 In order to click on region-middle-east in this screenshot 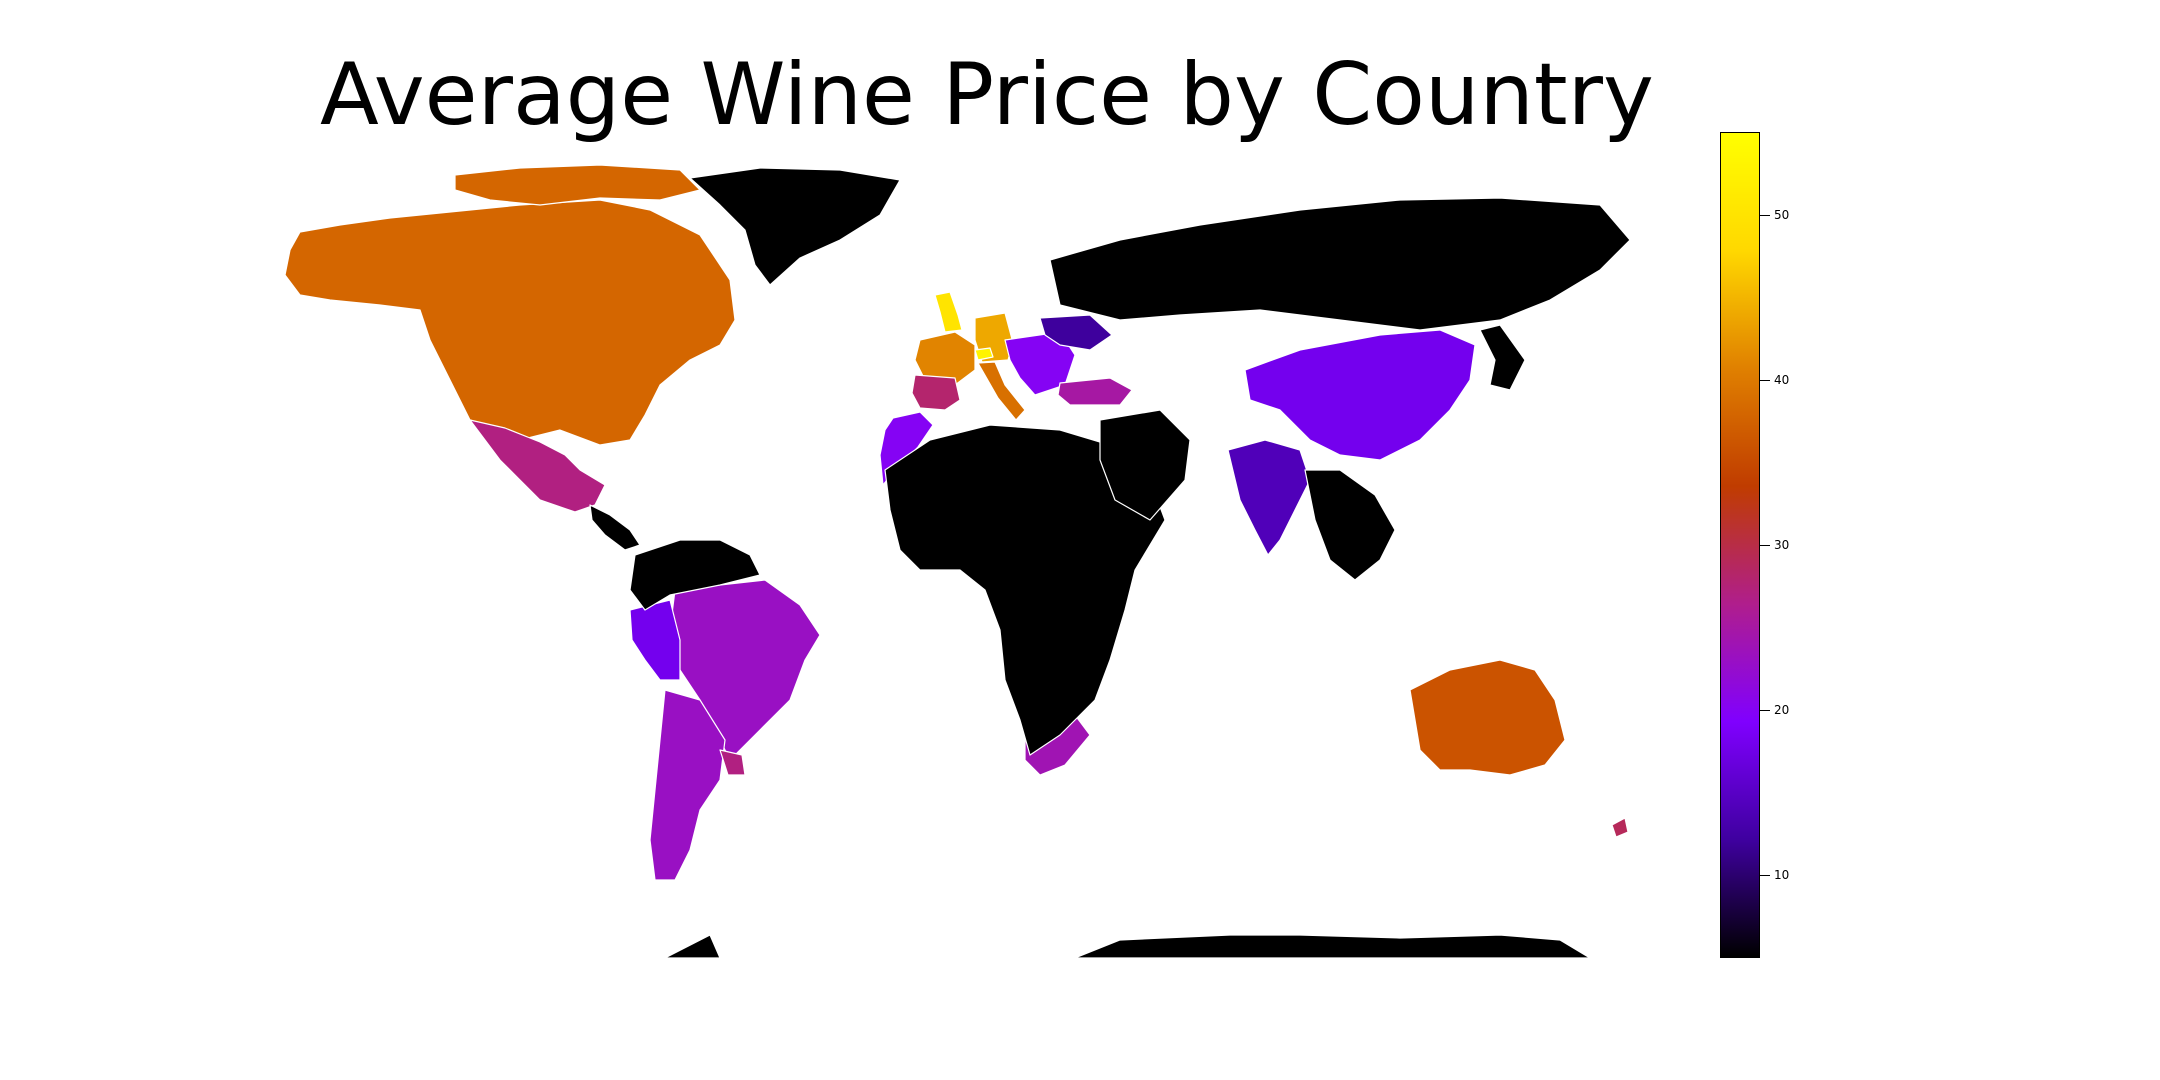, I will do `click(1145, 465)`.